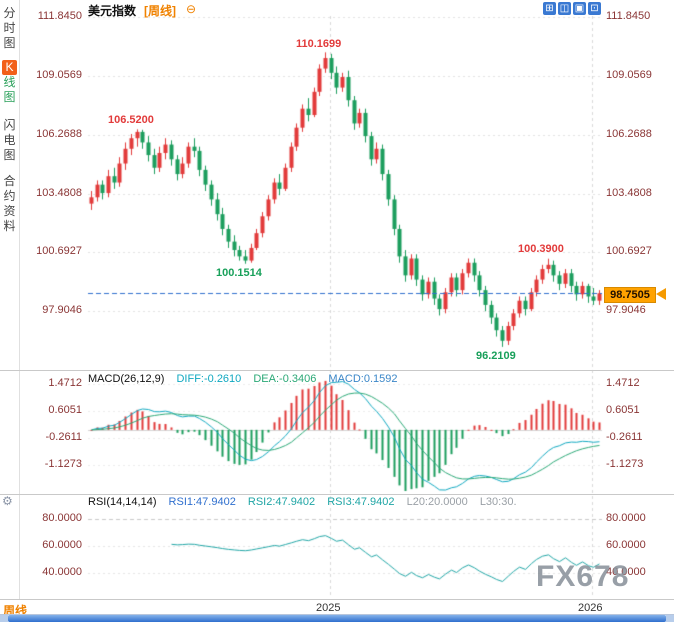 This screenshot has width=674, height=622. What do you see at coordinates (202, 502) in the screenshot?
I see `rsi1-value: RSI1:47.9402` at bounding box center [202, 502].